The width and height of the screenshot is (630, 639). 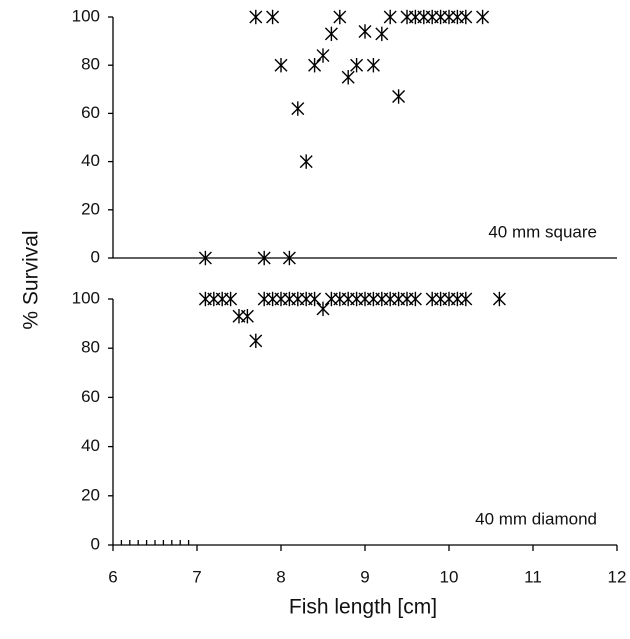 What do you see at coordinates (112, 576) in the screenshot?
I see `x-tick-label: 6` at bounding box center [112, 576].